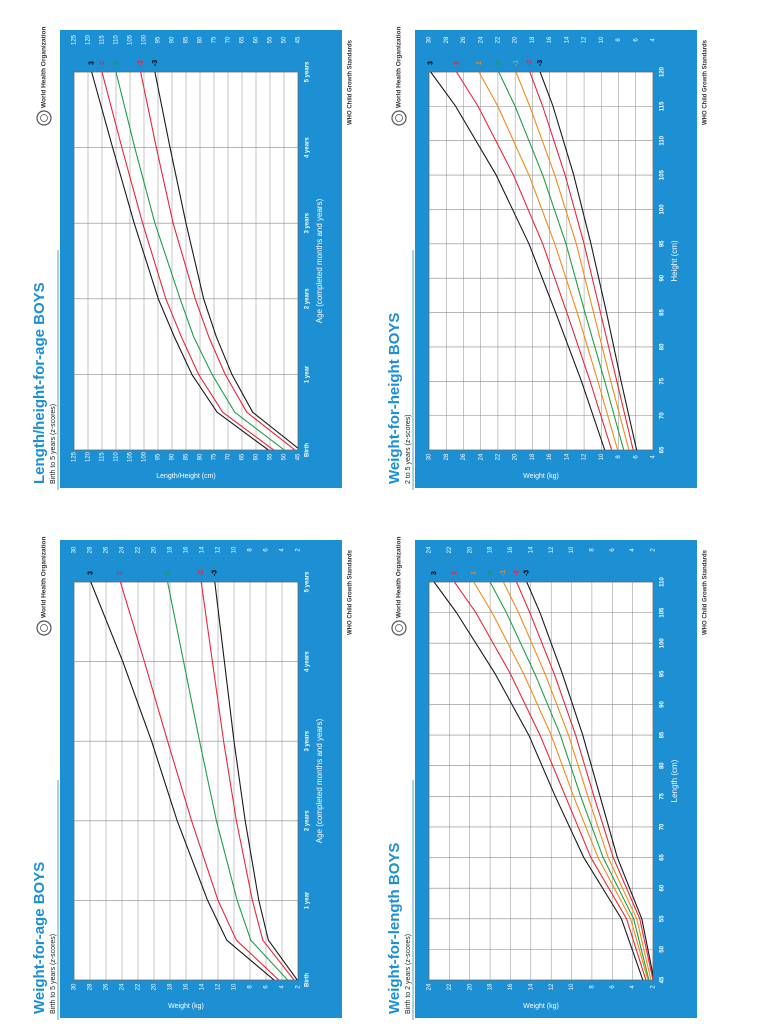  Describe the element at coordinates (215, 39) in the screenshot. I see `y-tick-label-right: 75` at that location.